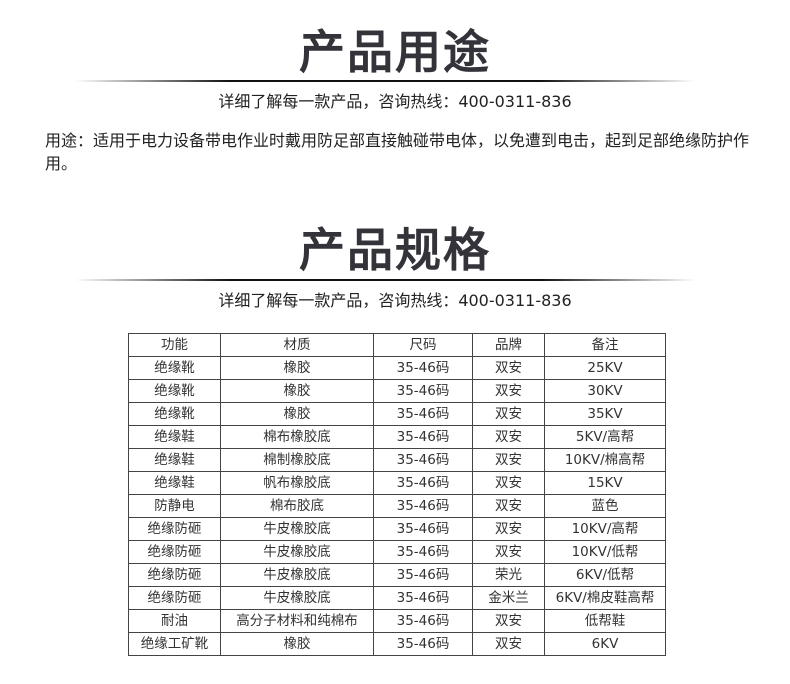 The height and width of the screenshot is (684, 790). What do you see at coordinates (605, 345) in the screenshot?
I see `table-cell: 备注` at bounding box center [605, 345].